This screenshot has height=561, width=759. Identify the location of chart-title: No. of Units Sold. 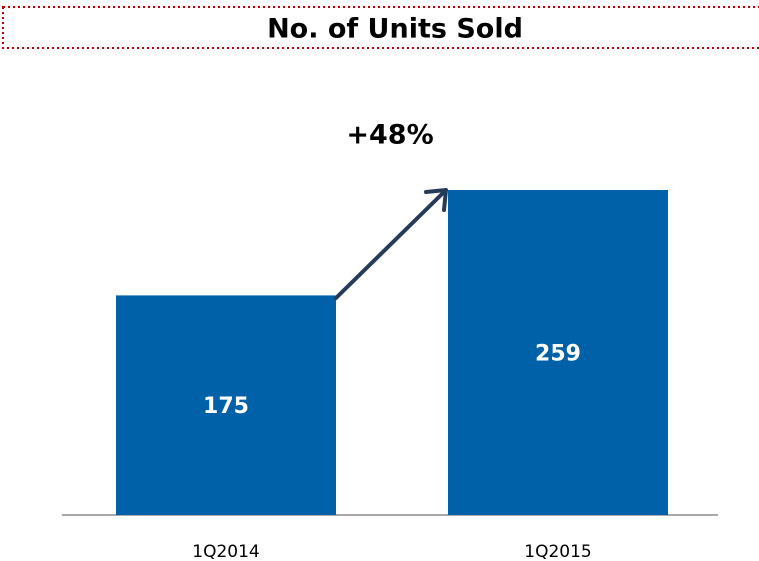
(395, 29).